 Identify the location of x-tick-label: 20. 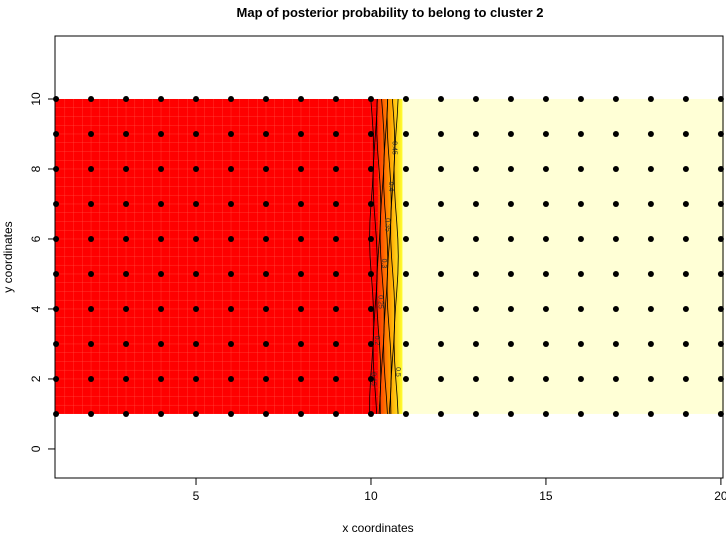
(720, 496).